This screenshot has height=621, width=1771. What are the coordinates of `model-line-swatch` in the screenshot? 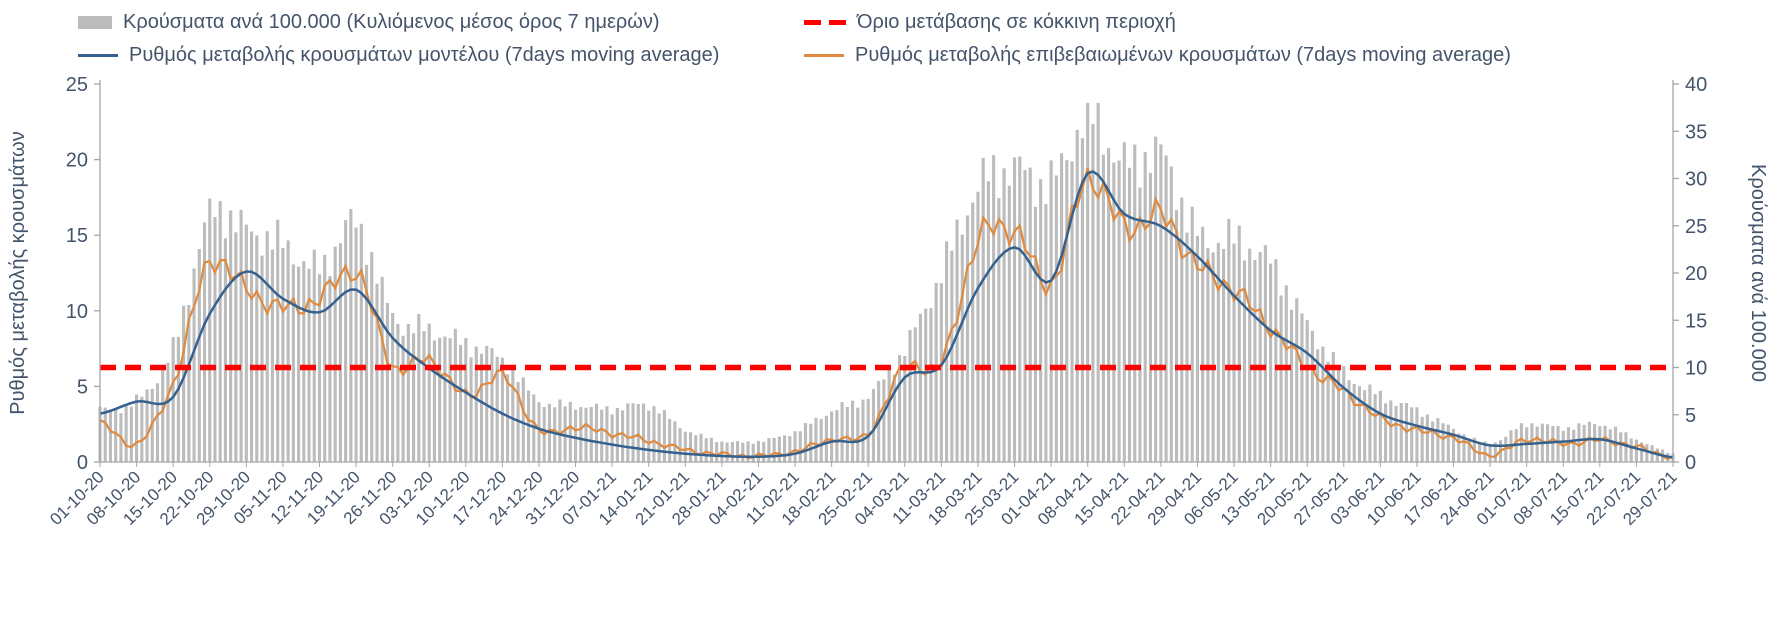 It's located at (98, 55).